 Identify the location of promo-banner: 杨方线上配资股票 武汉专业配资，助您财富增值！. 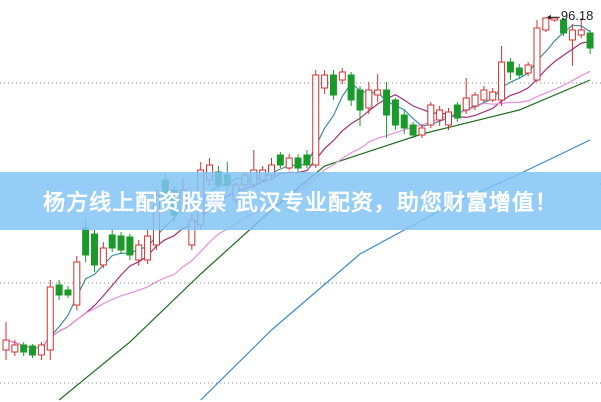
(300, 201).